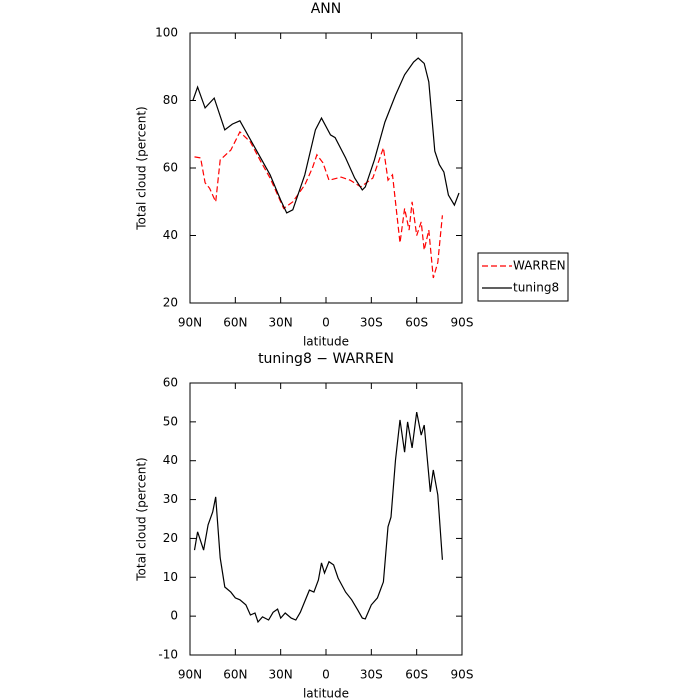 The height and width of the screenshot is (700, 700). Describe the element at coordinates (174, 616) in the screenshot. I see `y-tick-label: 0` at that location.